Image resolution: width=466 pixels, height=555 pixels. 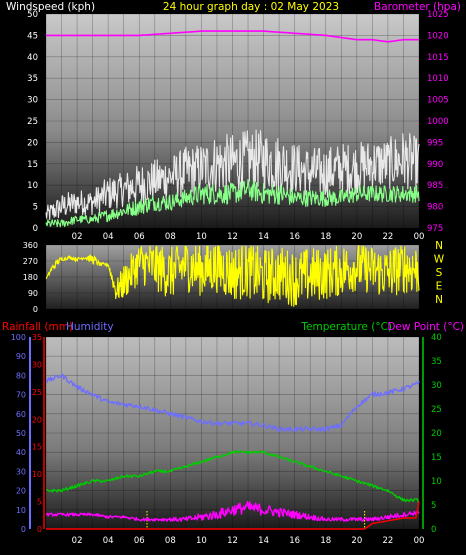 What do you see at coordinates (33, 293) in the screenshot?
I see `y-tick-label-direction: 90` at bounding box center [33, 293].